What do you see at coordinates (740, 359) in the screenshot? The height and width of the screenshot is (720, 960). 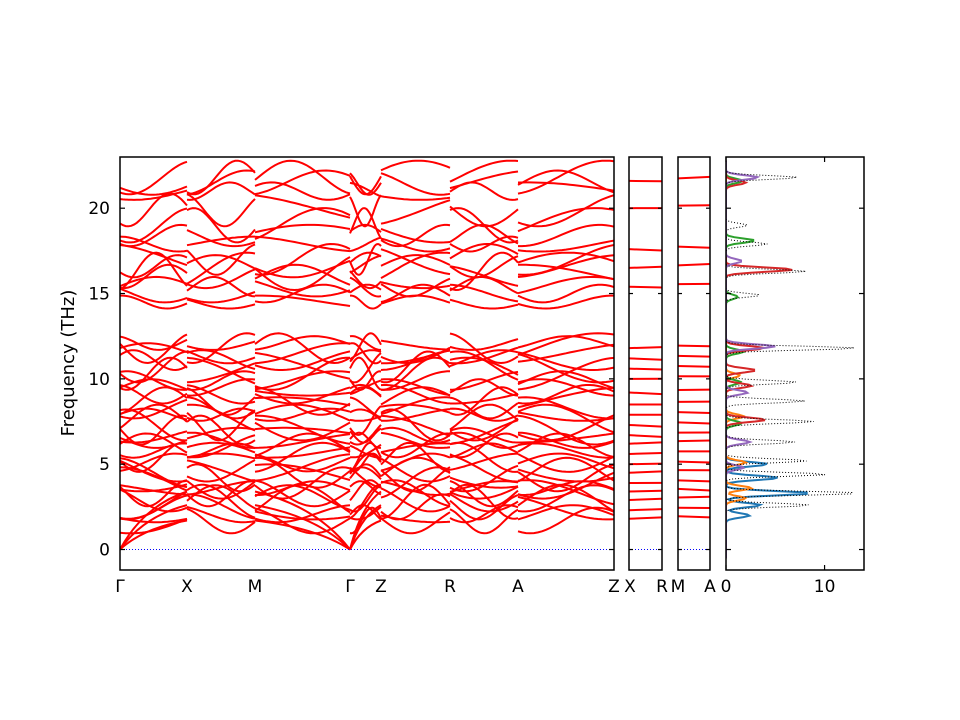 I see `dos-series-line` at bounding box center [740, 359].